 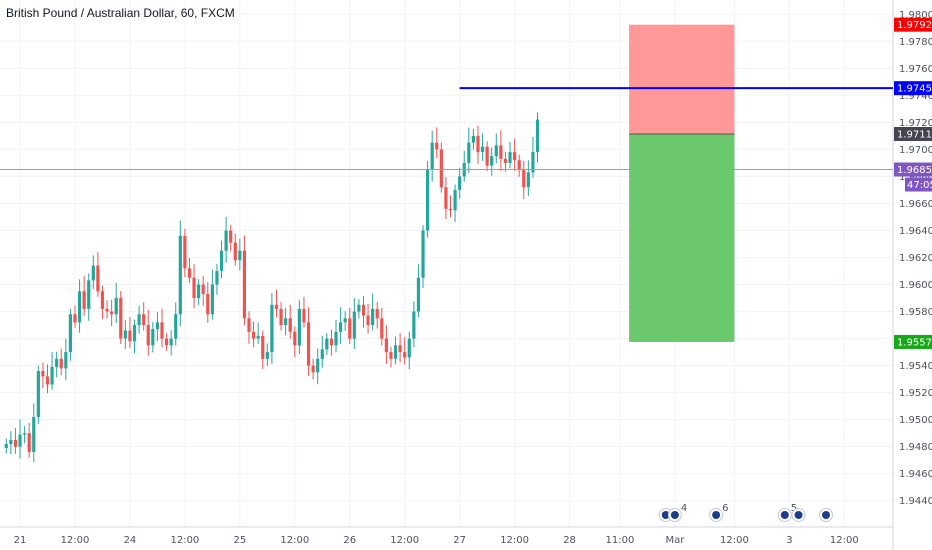 What do you see at coordinates (682, 237) in the screenshot?
I see `take-profit-zone` at bounding box center [682, 237].